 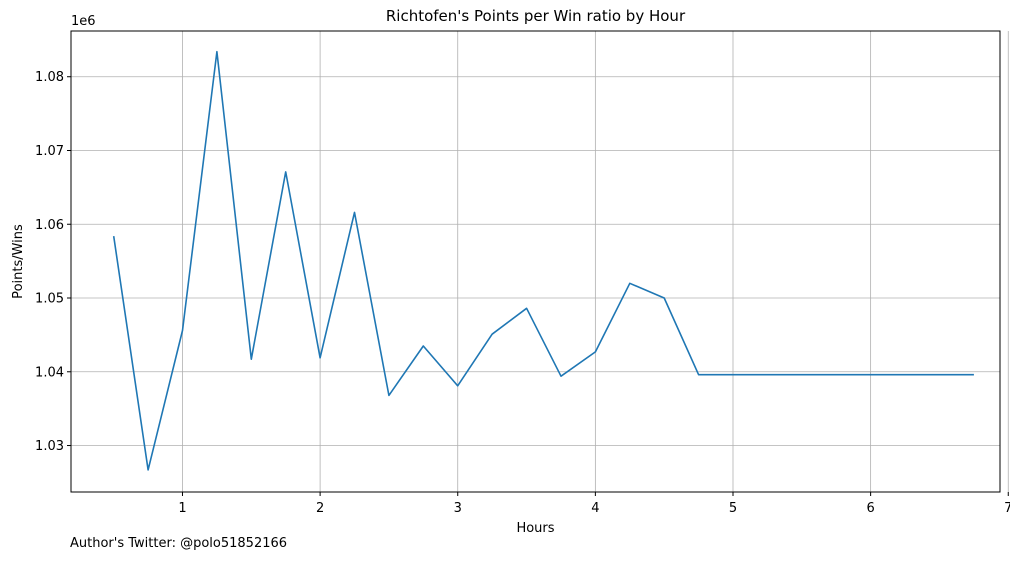 What do you see at coordinates (1007, 508) in the screenshot?
I see `x-tick-label: 7` at bounding box center [1007, 508].